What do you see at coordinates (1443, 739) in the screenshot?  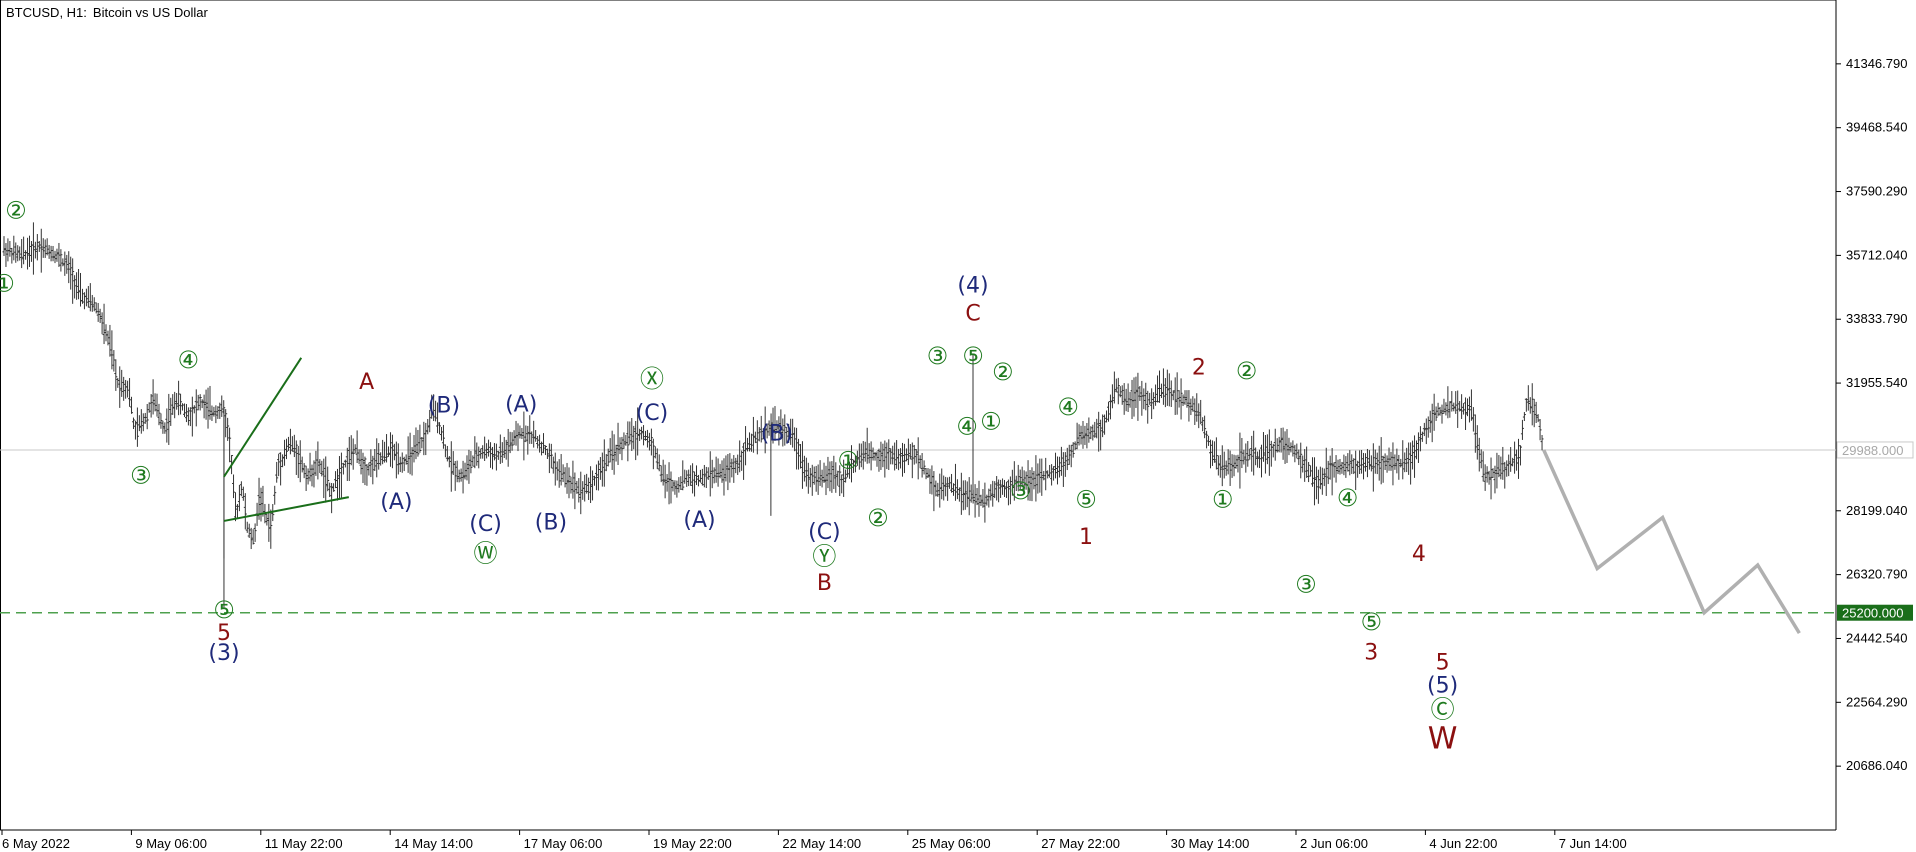 I see `wave-label: W` at bounding box center [1443, 739].